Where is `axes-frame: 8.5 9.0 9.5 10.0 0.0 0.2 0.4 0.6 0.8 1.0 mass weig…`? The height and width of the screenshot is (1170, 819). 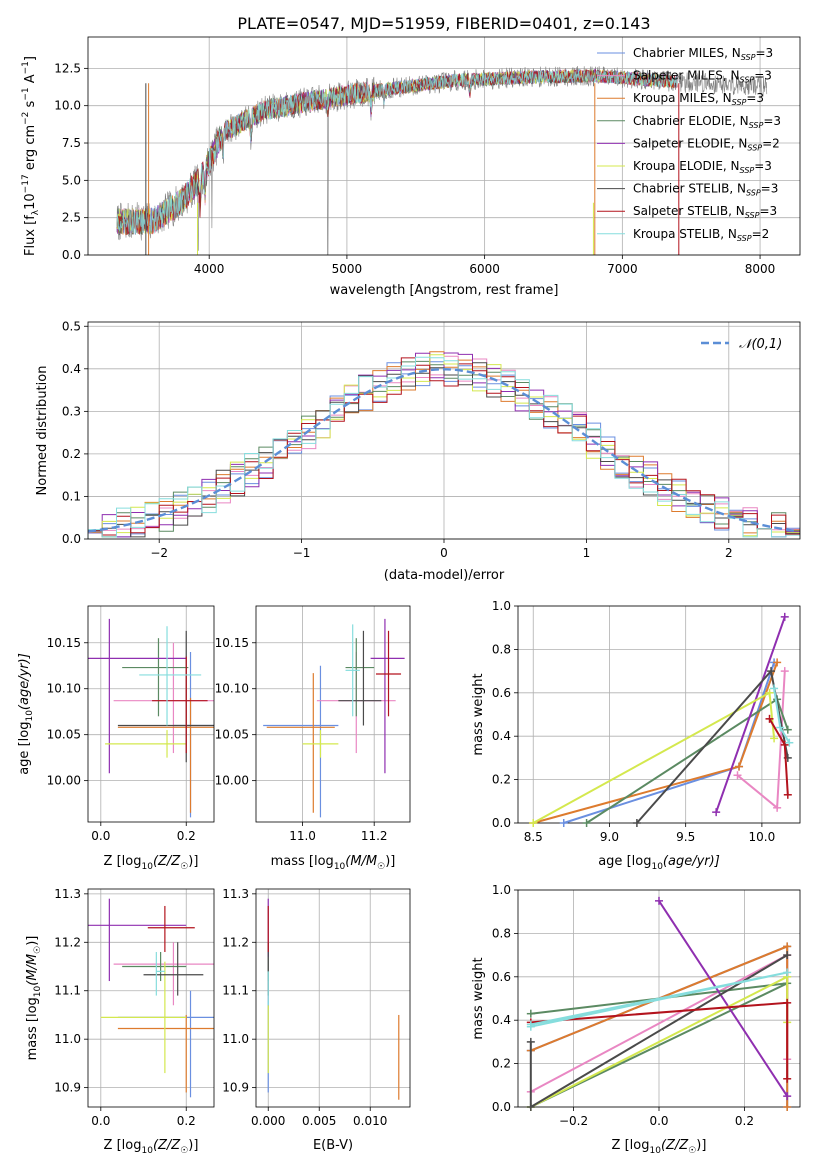 axes-frame: 8.5 9.0 9.5 10.0 0.0 0.2 0.4 0.6 0.8 1.0 mass weig… is located at coordinates (636, 735).